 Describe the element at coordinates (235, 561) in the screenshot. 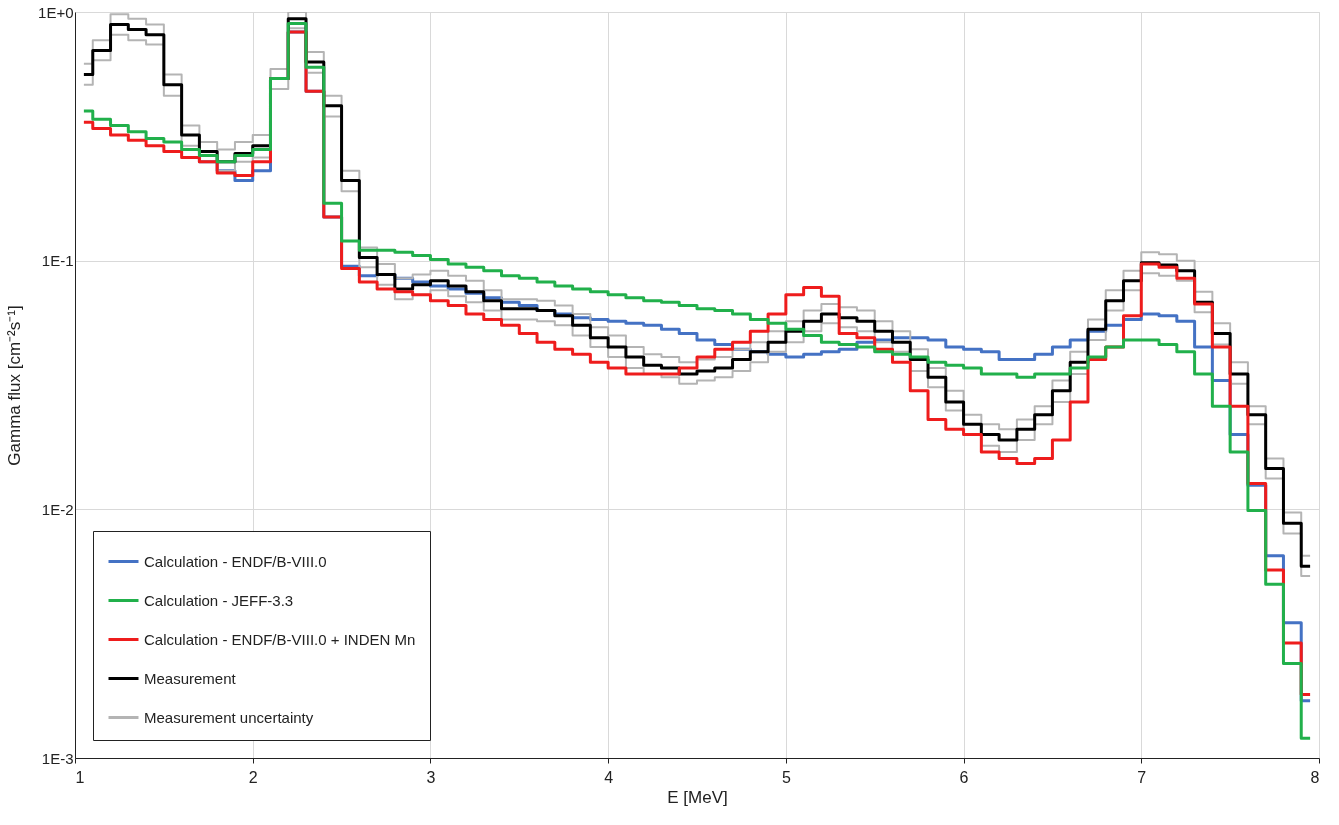

I see `legend-label: Calculation - ENDF/B-VIII.0` at that location.